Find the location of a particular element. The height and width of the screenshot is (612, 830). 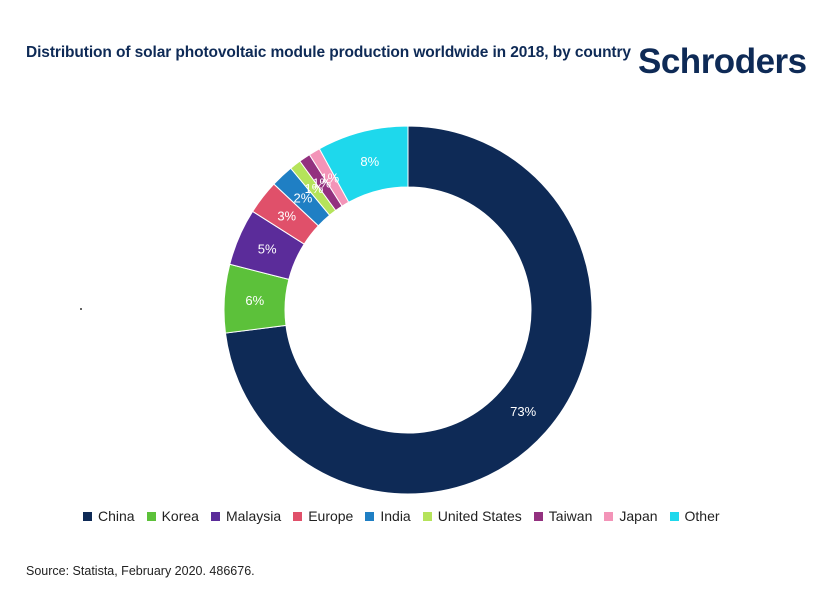

legend-label: Taiwan is located at coordinates (570, 516).